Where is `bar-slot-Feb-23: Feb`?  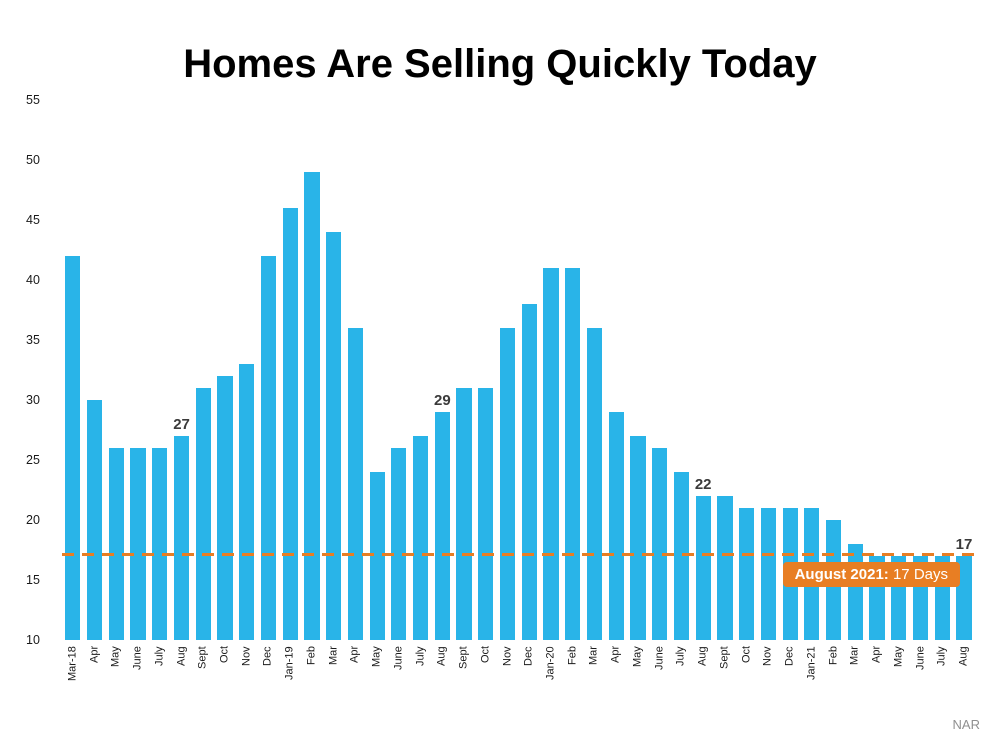 bar-slot-Feb-23: Feb is located at coordinates (573, 382).